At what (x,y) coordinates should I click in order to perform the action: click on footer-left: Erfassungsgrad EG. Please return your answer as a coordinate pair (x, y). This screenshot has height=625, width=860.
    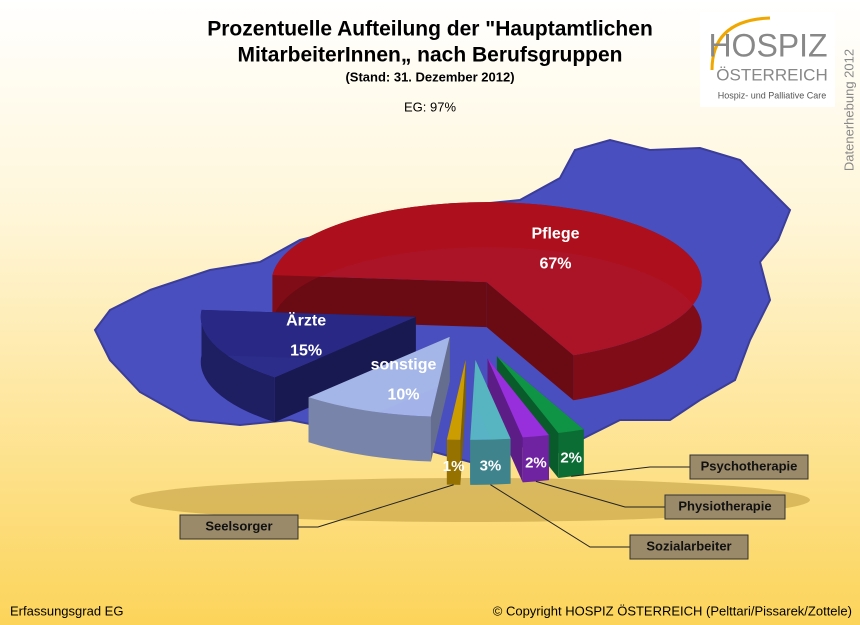
    Looking at the image, I should click on (66, 610).